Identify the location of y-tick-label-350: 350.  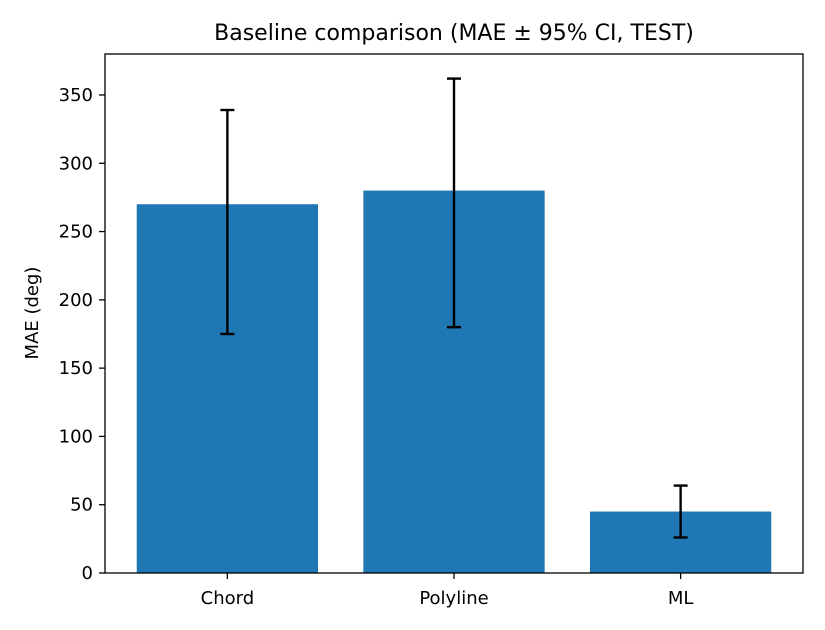
(76, 95).